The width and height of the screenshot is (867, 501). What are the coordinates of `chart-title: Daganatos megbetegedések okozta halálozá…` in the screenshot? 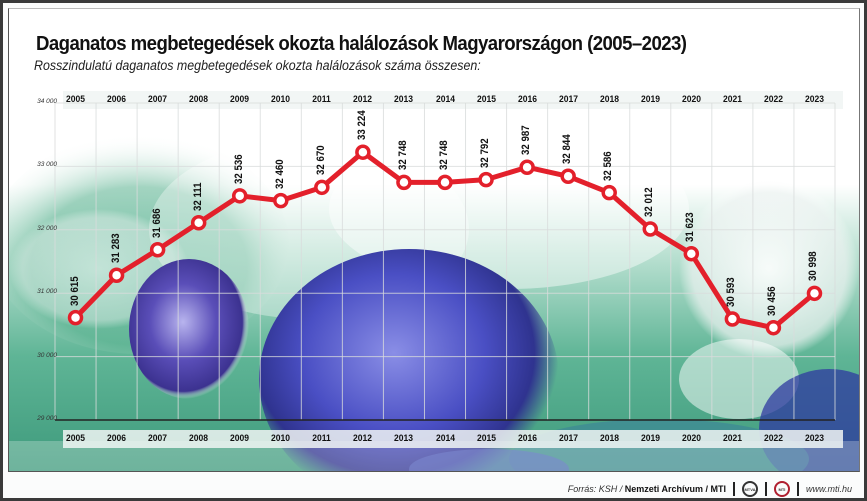 It's located at (361, 44).